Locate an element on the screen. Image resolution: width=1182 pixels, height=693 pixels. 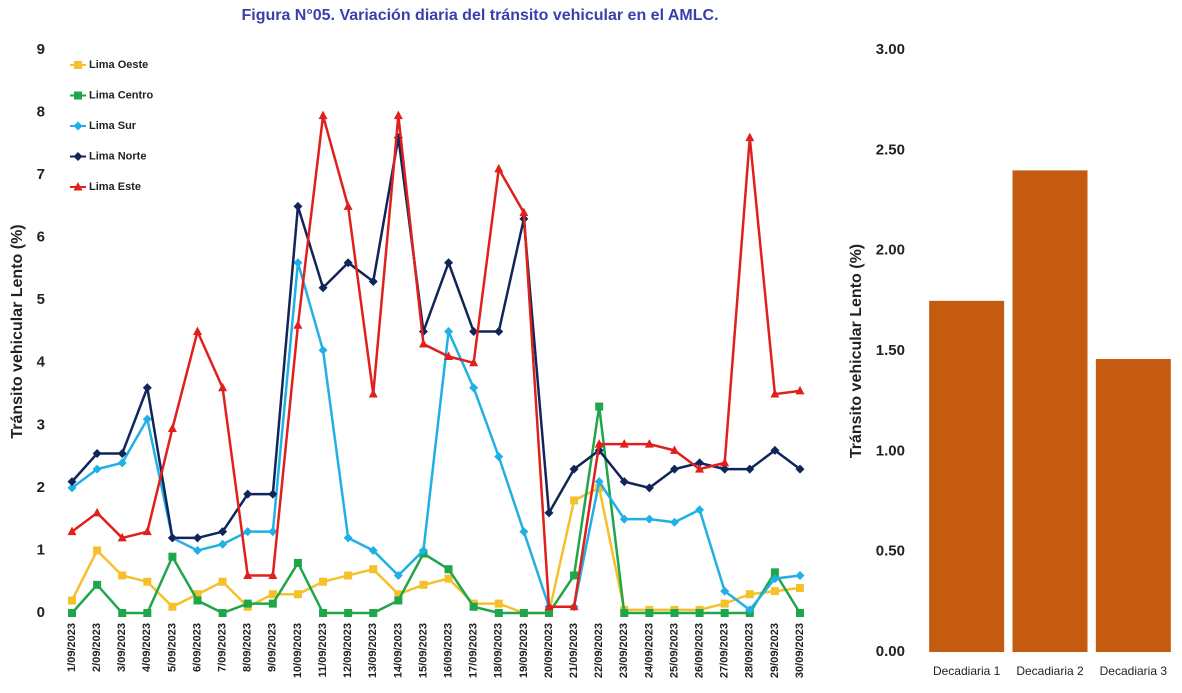
x-tick-label: 20/09/2023 is located at coordinates (549, 650).